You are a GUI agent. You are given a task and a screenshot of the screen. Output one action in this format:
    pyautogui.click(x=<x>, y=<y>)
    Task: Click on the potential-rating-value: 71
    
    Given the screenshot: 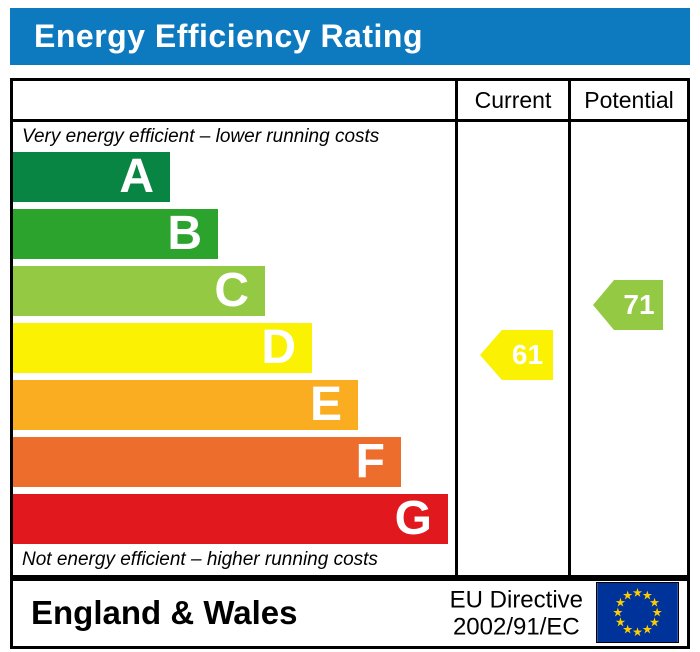 What is the action you would take?
    pyautogui.click(x=639, y=304)
    